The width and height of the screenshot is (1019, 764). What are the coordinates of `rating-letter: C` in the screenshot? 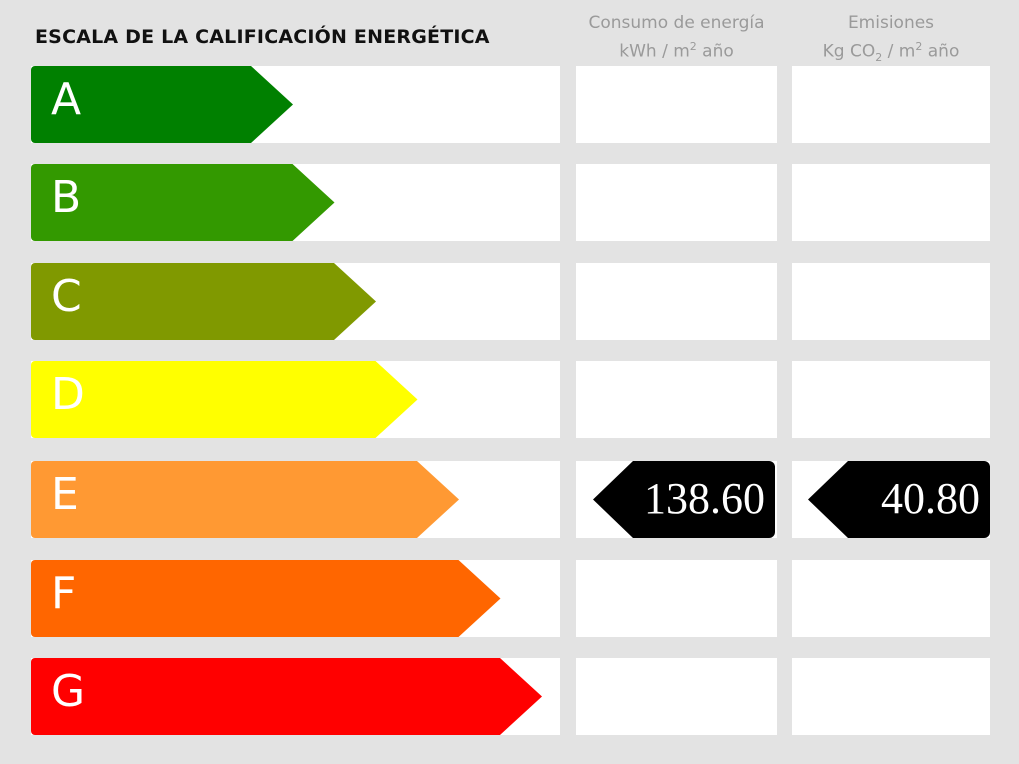 It's located at (66, 296).